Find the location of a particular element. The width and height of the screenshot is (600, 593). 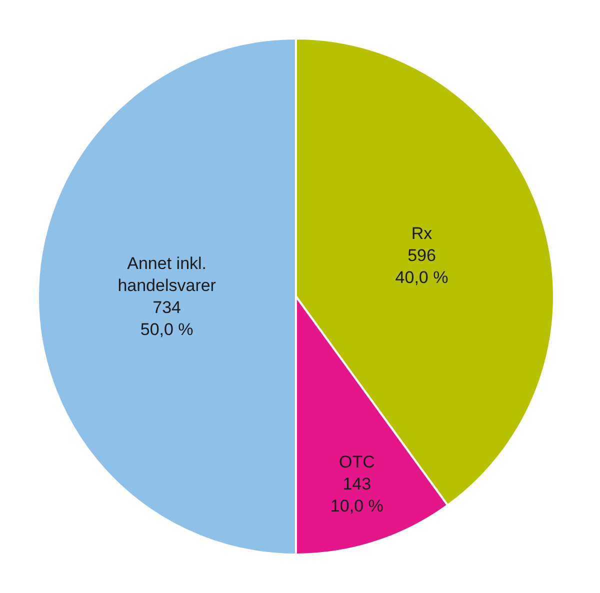

slice-label: Rx is located at coordinates (422, 234).